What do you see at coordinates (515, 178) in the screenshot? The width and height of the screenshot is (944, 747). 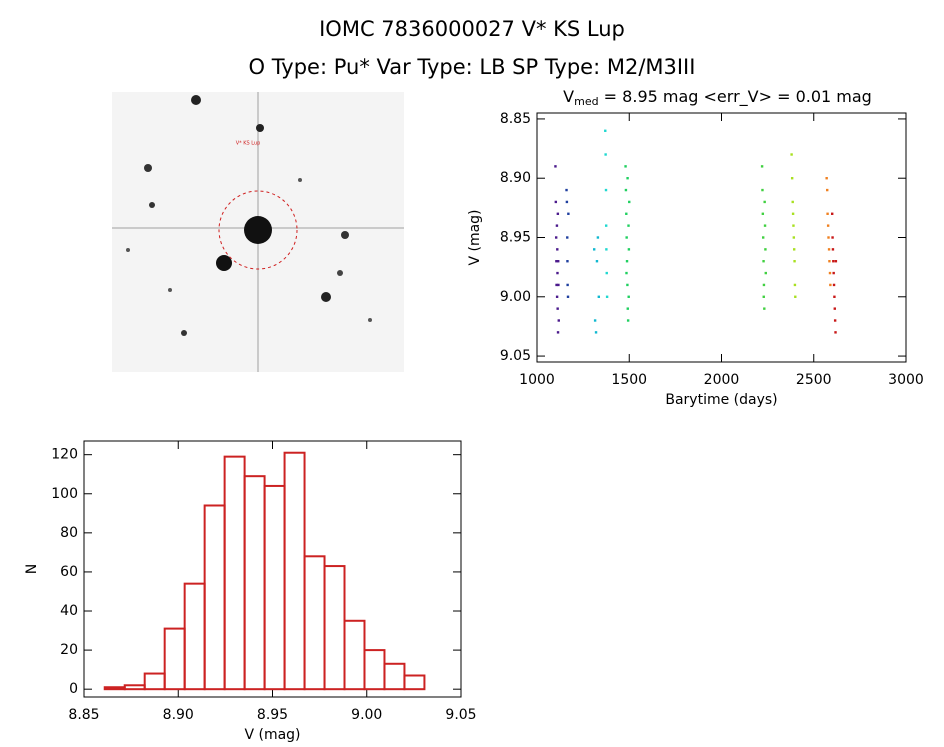 I see `y-tick-label: 8.90` at bounding box center [515, 178].